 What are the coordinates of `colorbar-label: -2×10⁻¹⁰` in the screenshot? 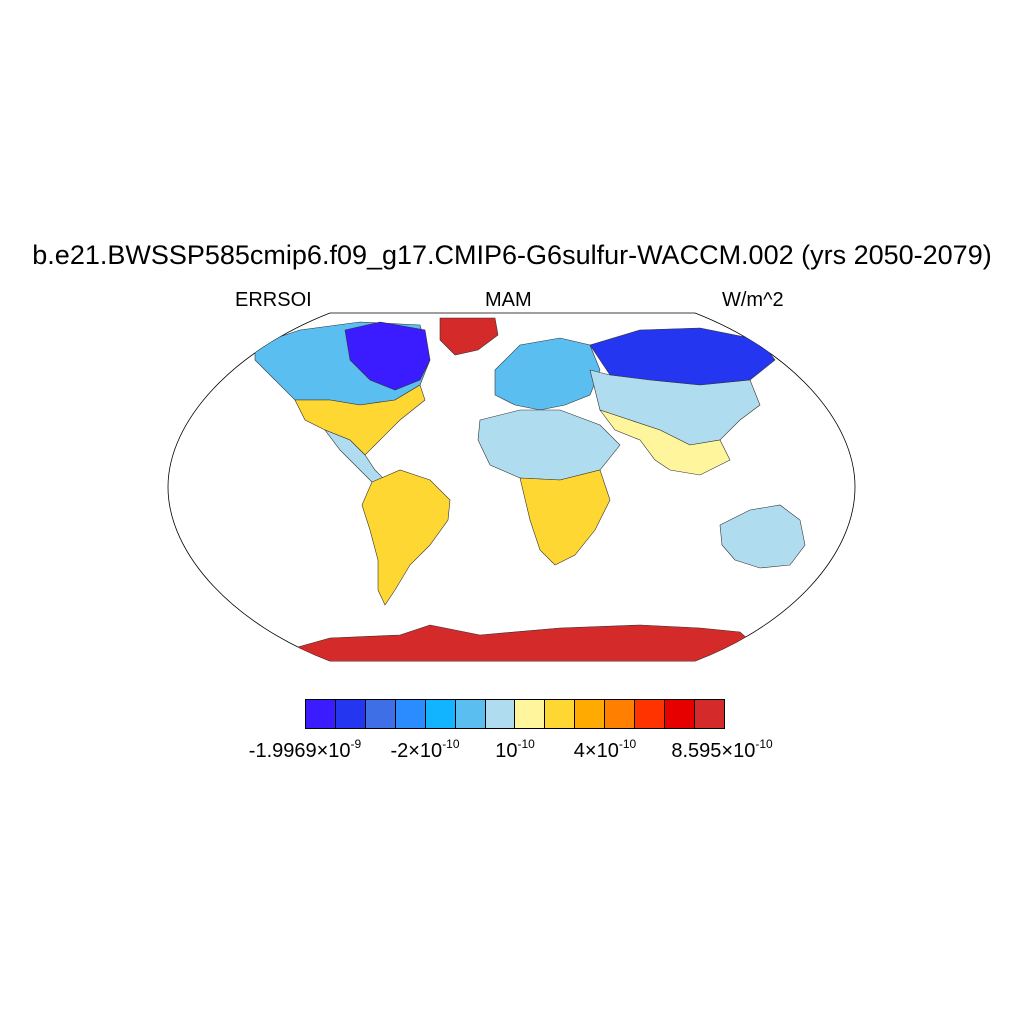 It's located at (425, 749).